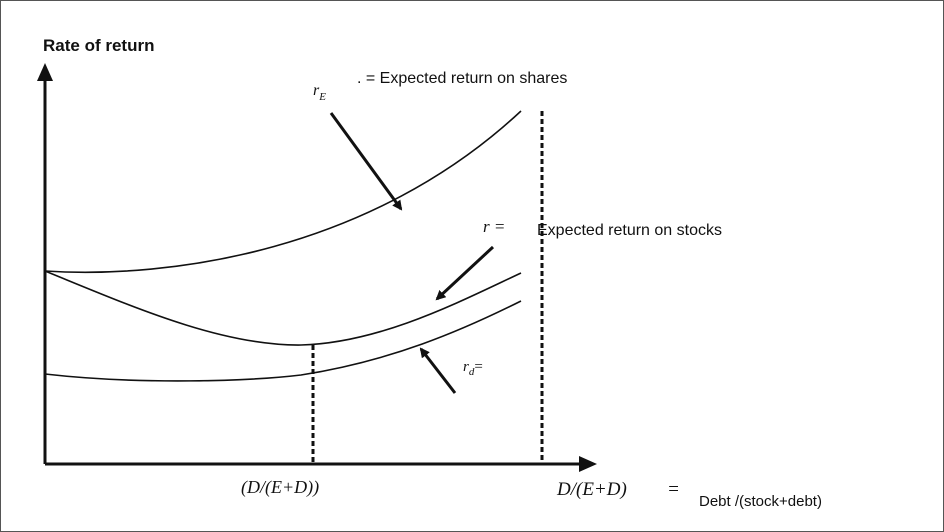  What do you see at coordinates (588, 464) in the screenshot?
I see `x-axis-arrowhead` at bounding box center [588, 464].